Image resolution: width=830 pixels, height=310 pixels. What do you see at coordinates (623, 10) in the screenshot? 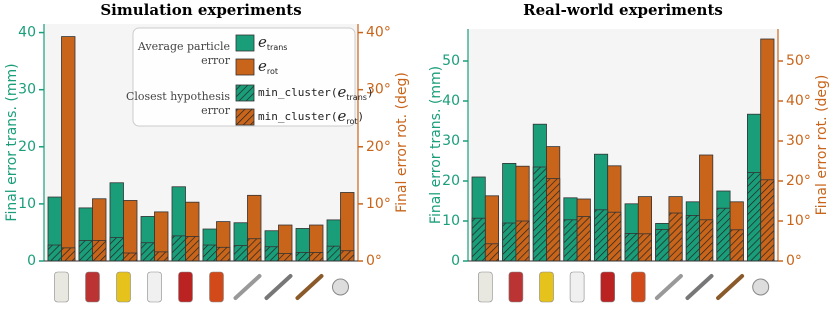
I see `chart-title: Real-world experiments` at bounding box center [623, 10].